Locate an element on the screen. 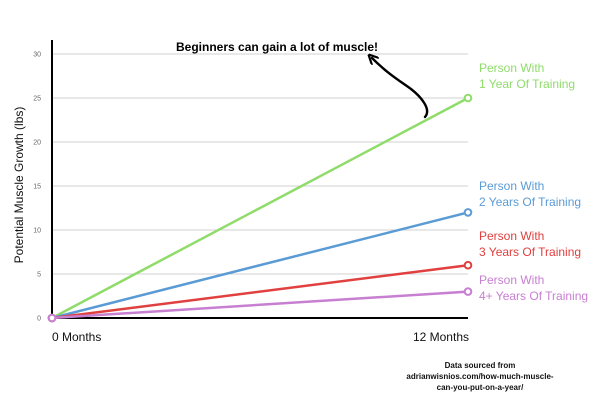 The image size is (600, 400). y-tick-label: 5 is located at coordinates (39, 275).